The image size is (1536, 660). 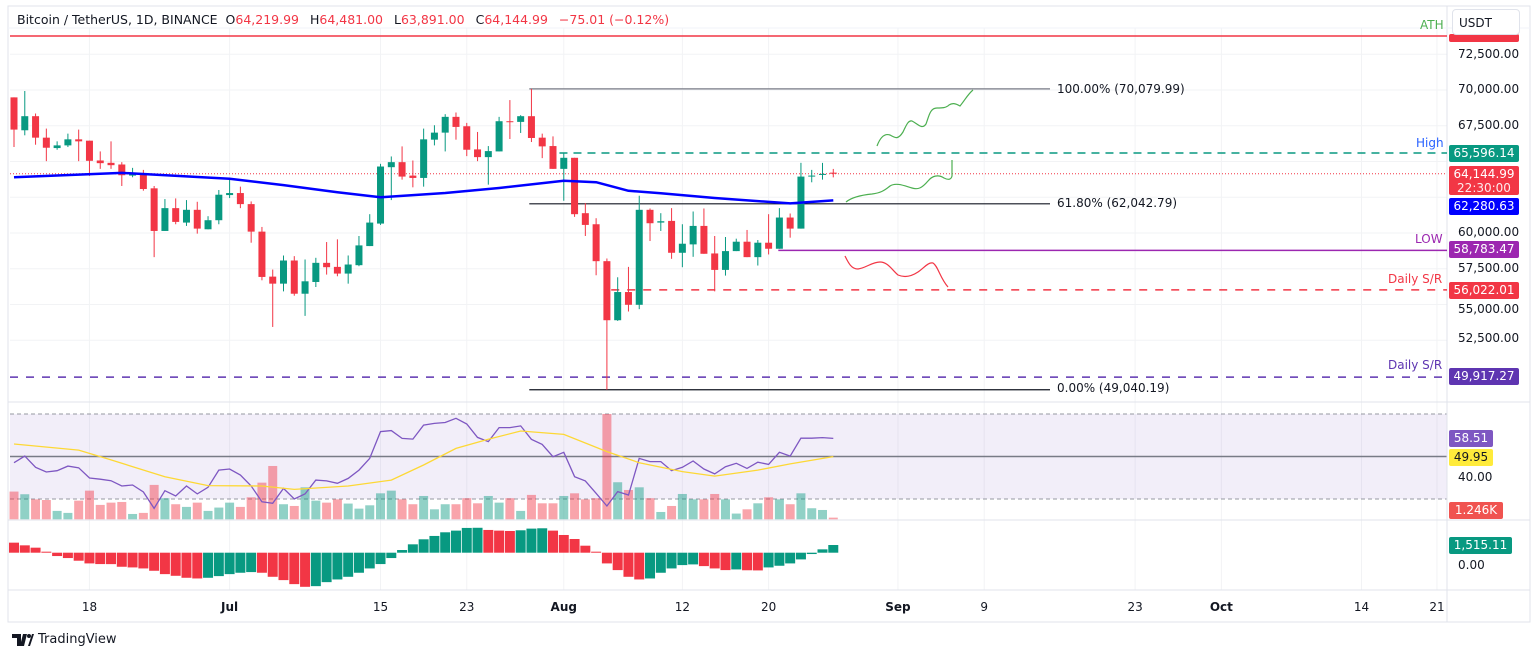 I want to click on ma-price-tag: 62,280.63, so click(x=1484, y=206).